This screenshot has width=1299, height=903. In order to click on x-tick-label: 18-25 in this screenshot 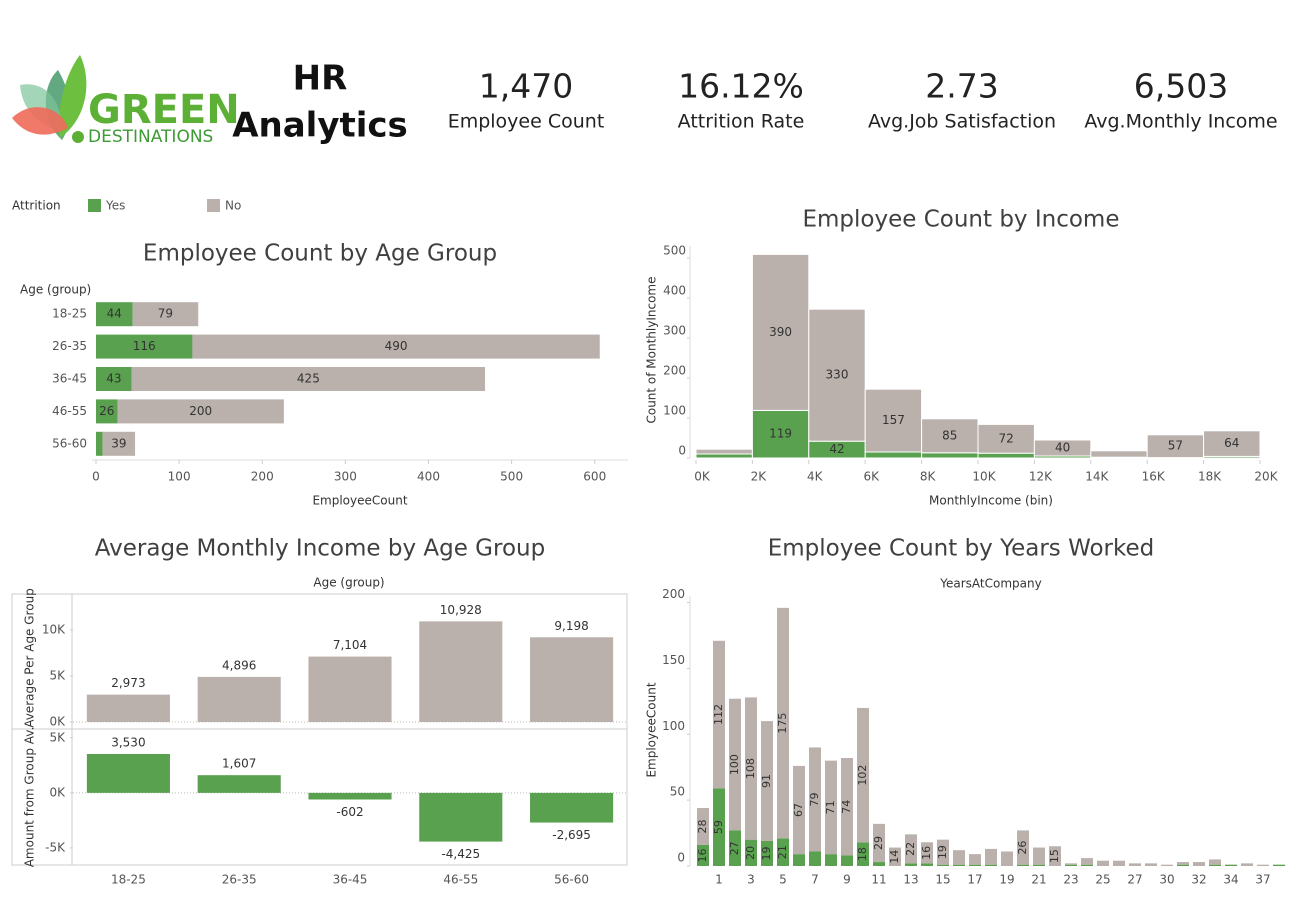, I will do `click(128, 880)`.